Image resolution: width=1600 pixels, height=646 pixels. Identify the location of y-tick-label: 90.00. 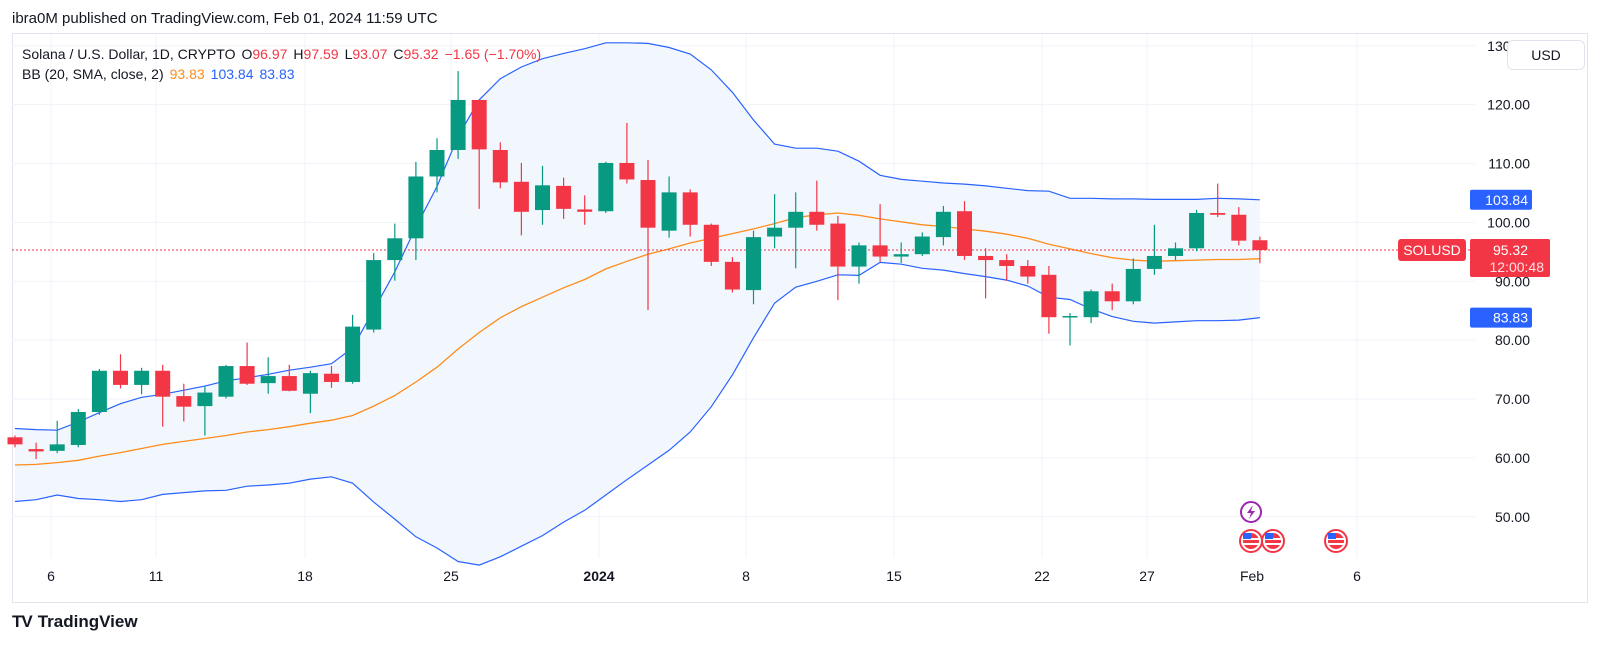
(1512, 281).